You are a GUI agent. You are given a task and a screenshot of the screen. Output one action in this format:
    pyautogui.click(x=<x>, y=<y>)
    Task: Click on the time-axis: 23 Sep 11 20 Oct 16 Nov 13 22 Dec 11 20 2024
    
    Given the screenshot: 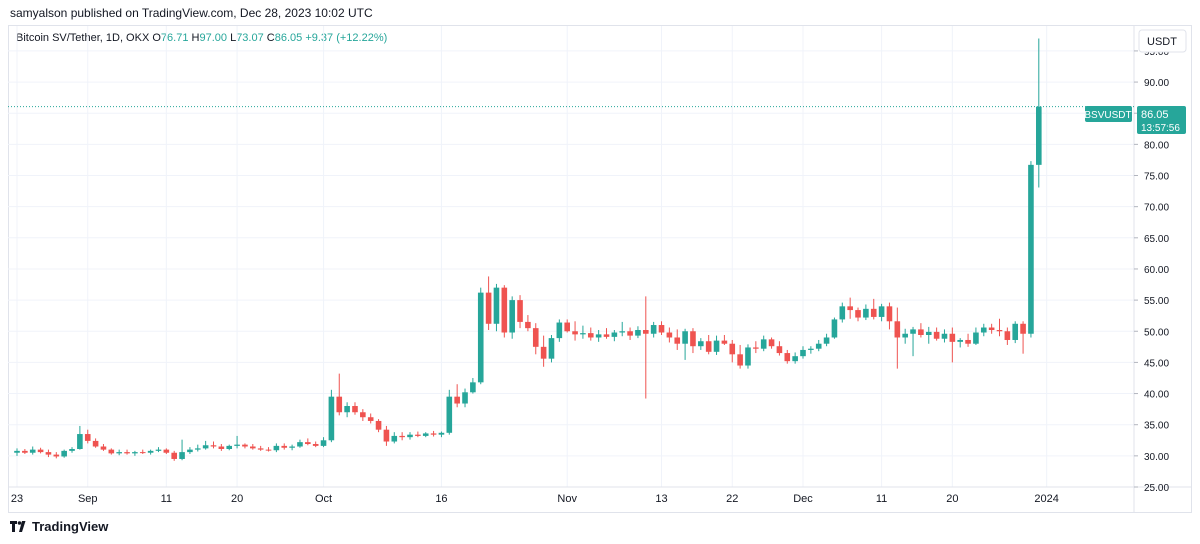 What is the action you would take?
    pyautogui.click(x=535, y=499)
    